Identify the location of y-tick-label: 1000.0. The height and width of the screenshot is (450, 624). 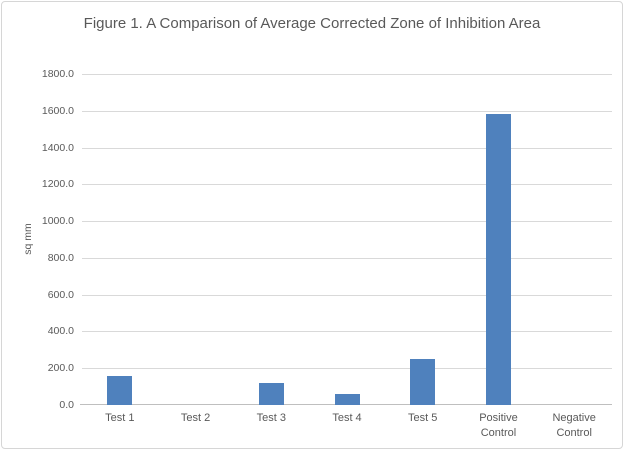
(57, 221).